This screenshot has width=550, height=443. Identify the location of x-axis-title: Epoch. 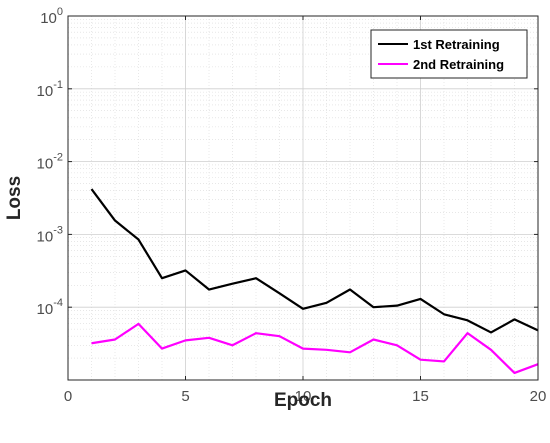
(303, 400).